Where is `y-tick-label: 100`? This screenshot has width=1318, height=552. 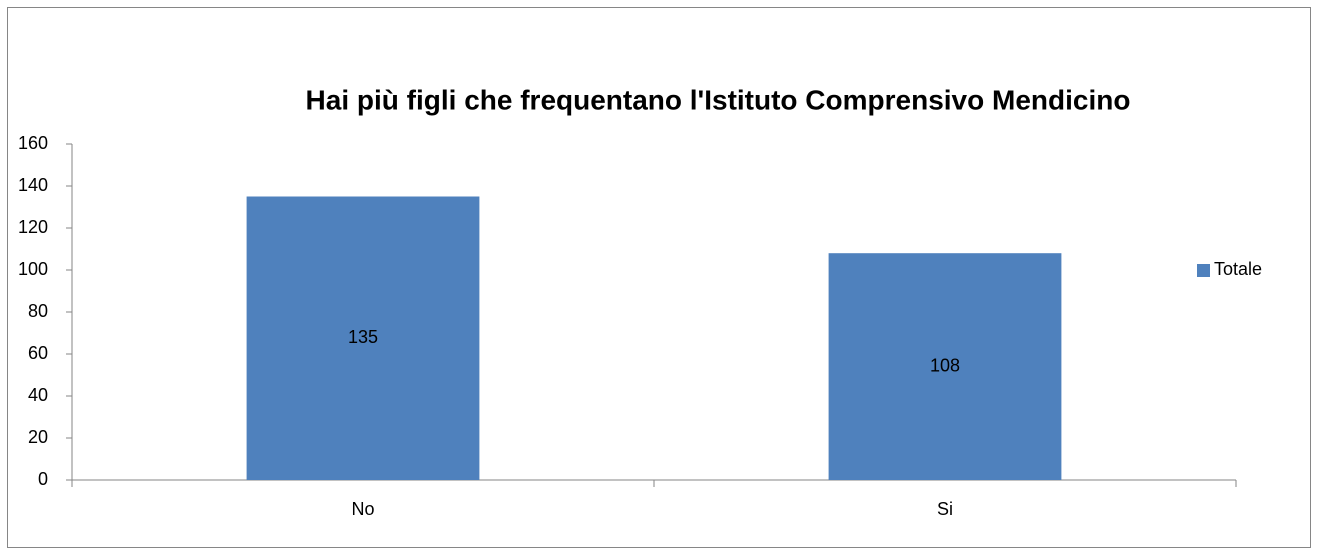
y-tick-label: 100 is located at coordinates (33, 269).